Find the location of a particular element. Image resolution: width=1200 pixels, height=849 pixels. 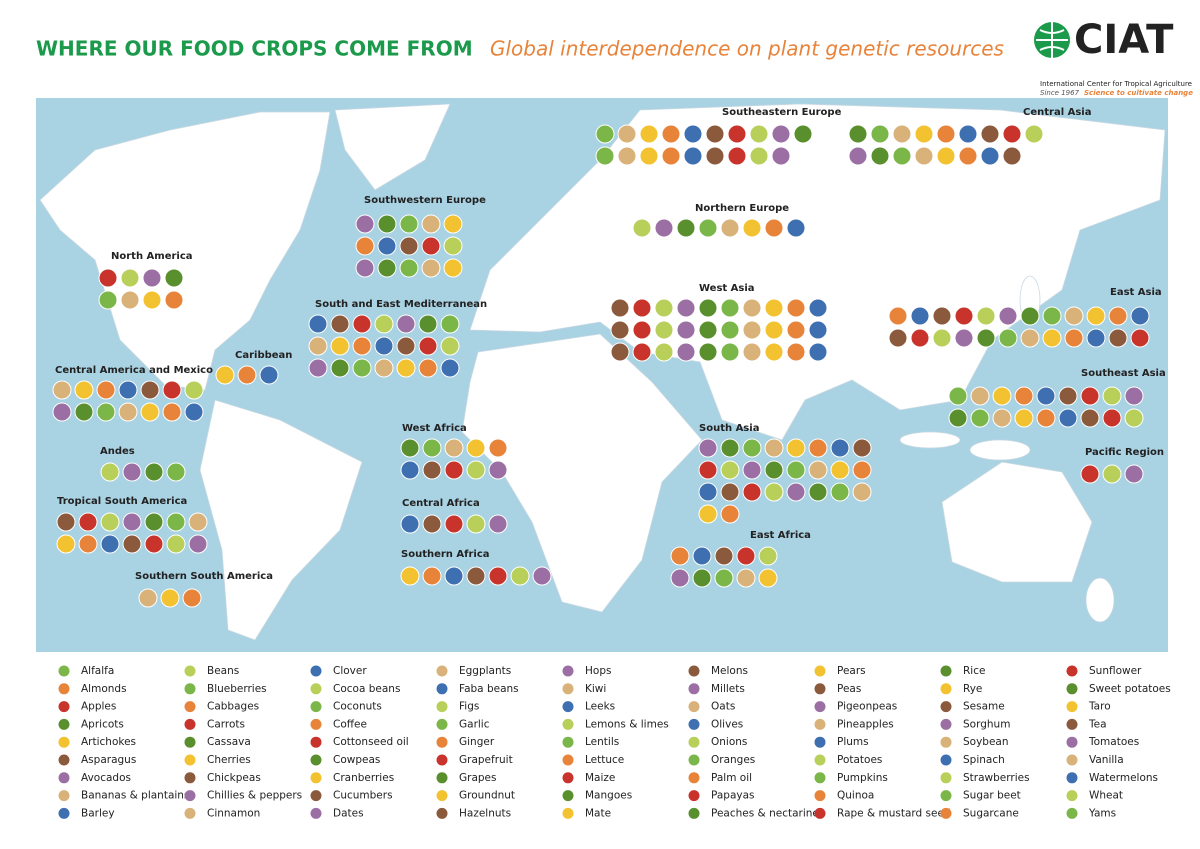

legend-label: Pumpkins is located at coordinates (862, 778).